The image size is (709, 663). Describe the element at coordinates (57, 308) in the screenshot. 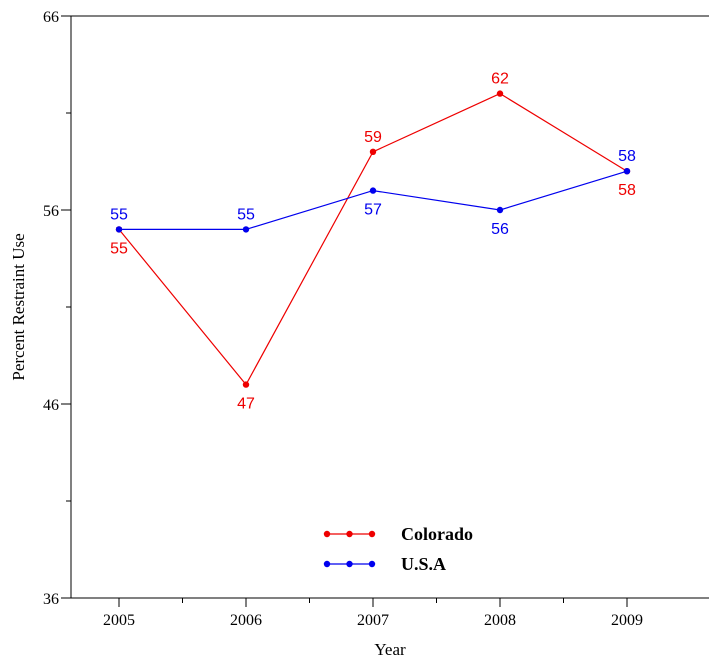

I see `y-ticks: 36 46 56 66` at that location.